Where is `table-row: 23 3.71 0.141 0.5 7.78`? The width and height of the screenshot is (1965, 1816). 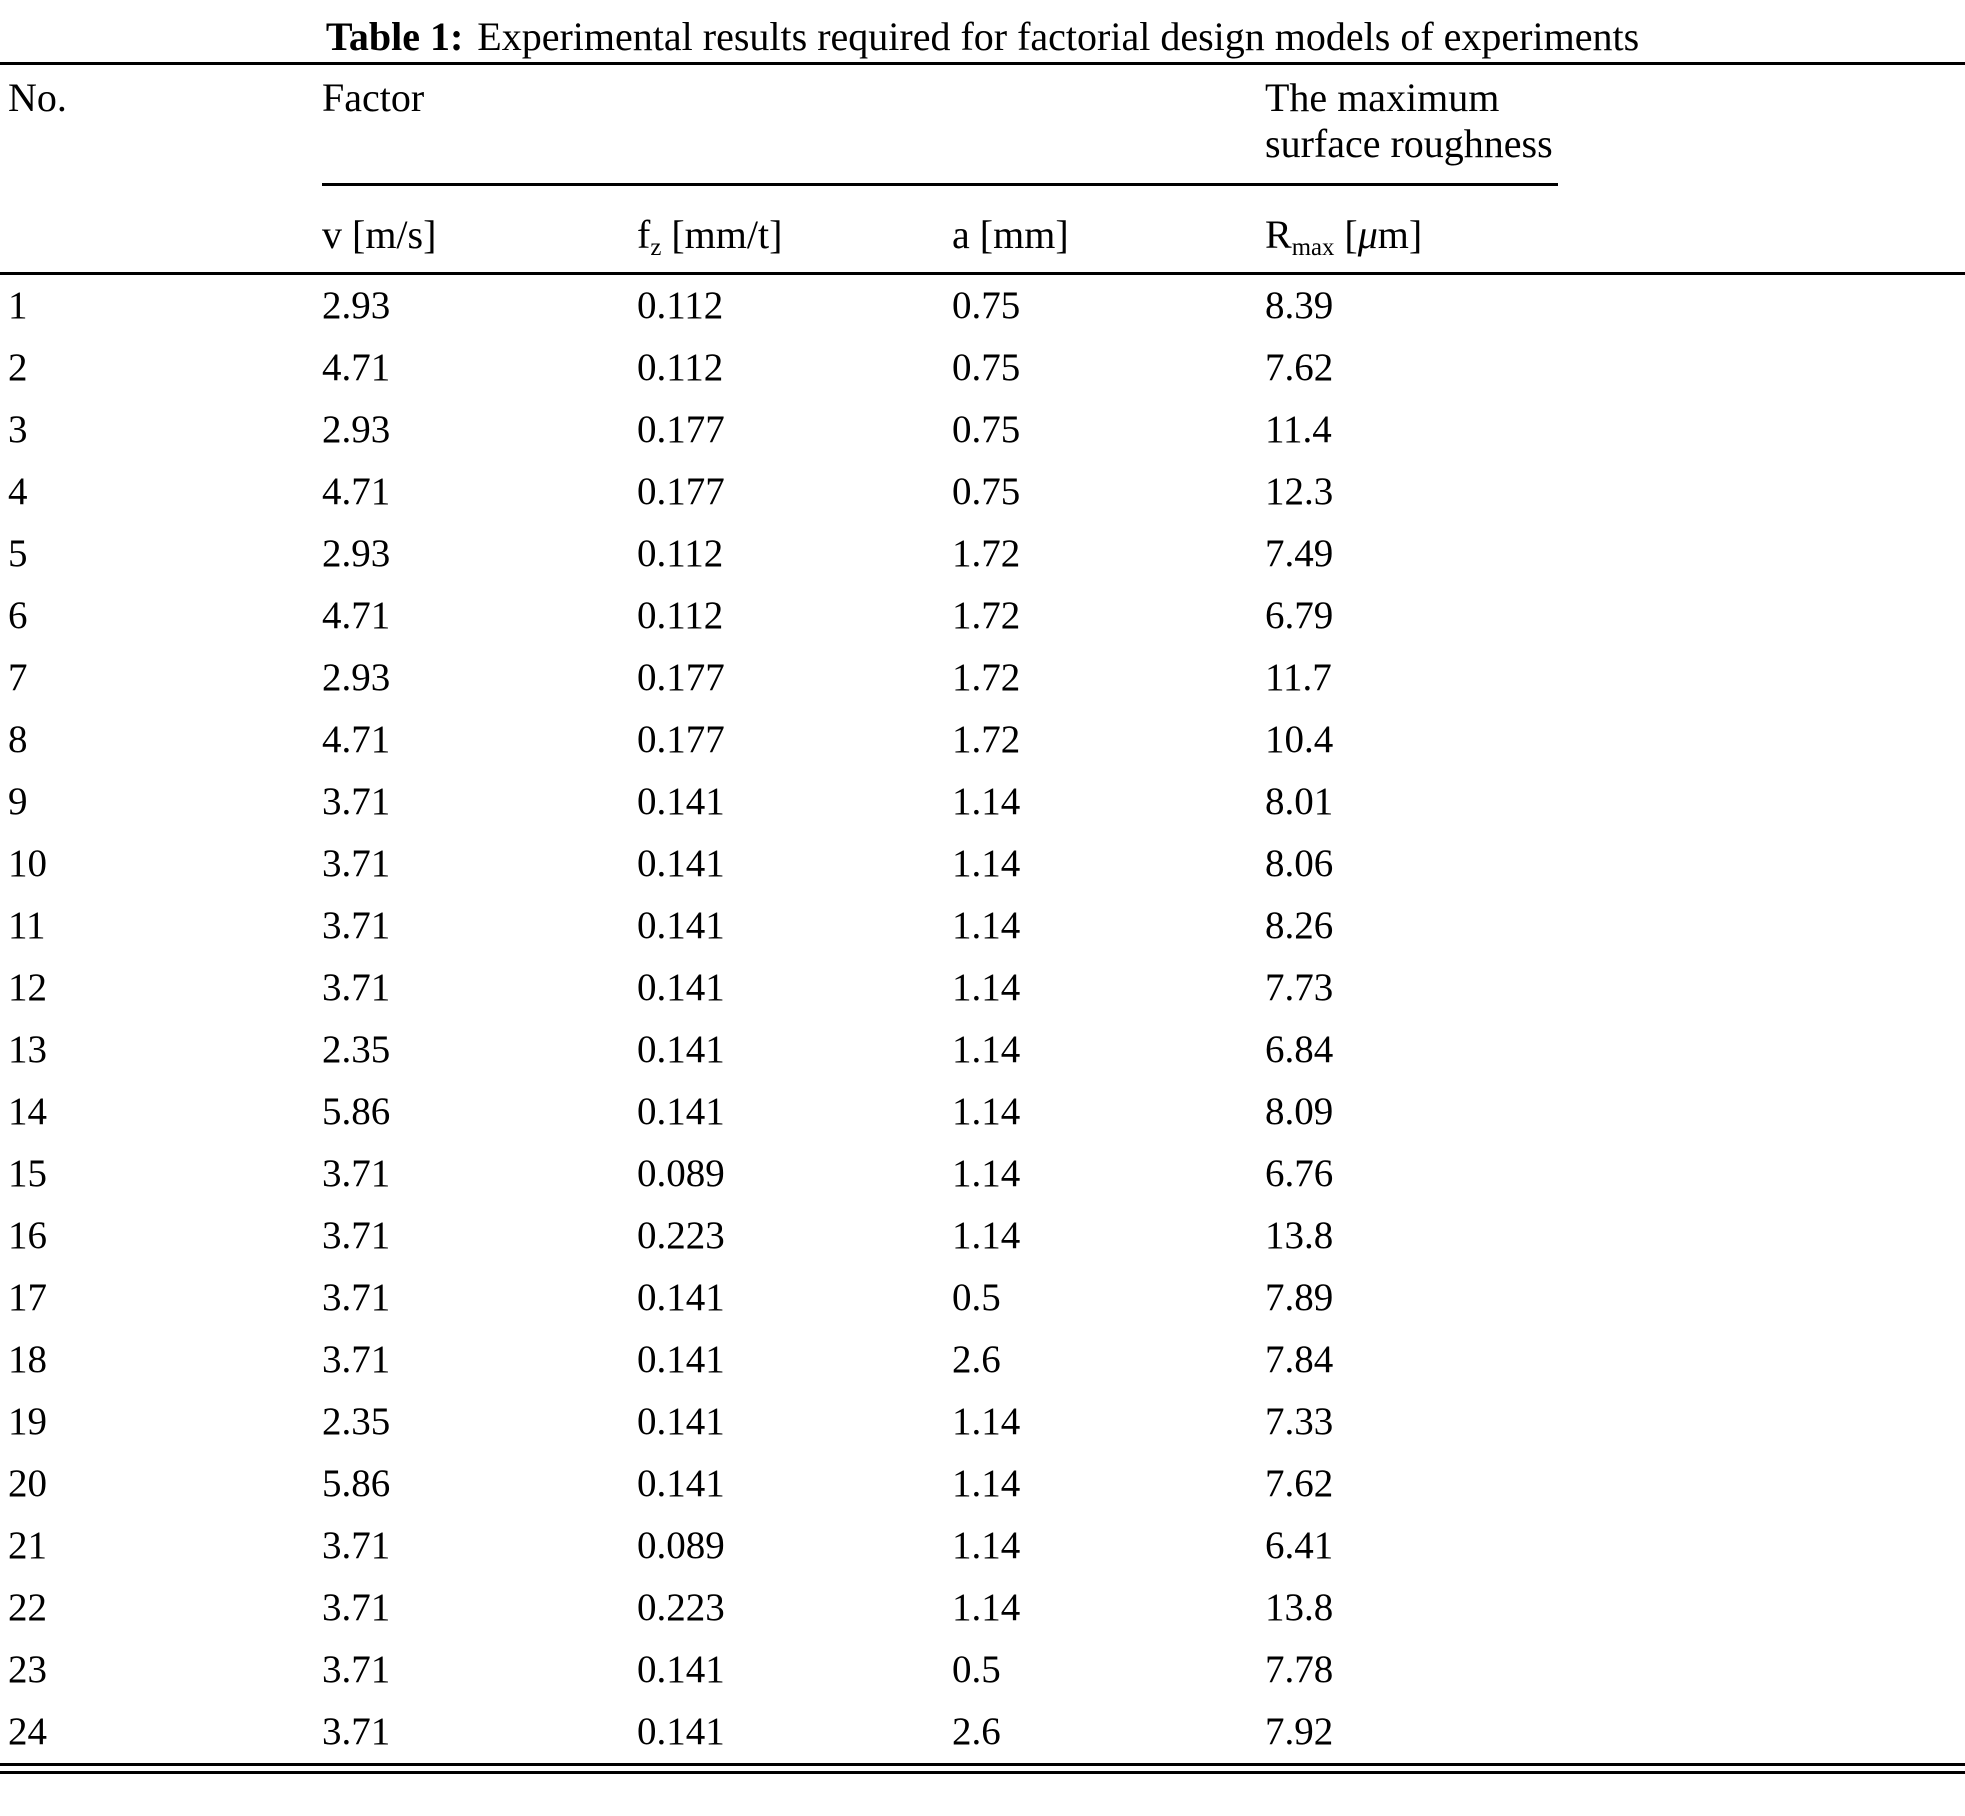 table-row: 23 3.71 0.141 0.5 7.78 is located at coordinates (982, 1670).